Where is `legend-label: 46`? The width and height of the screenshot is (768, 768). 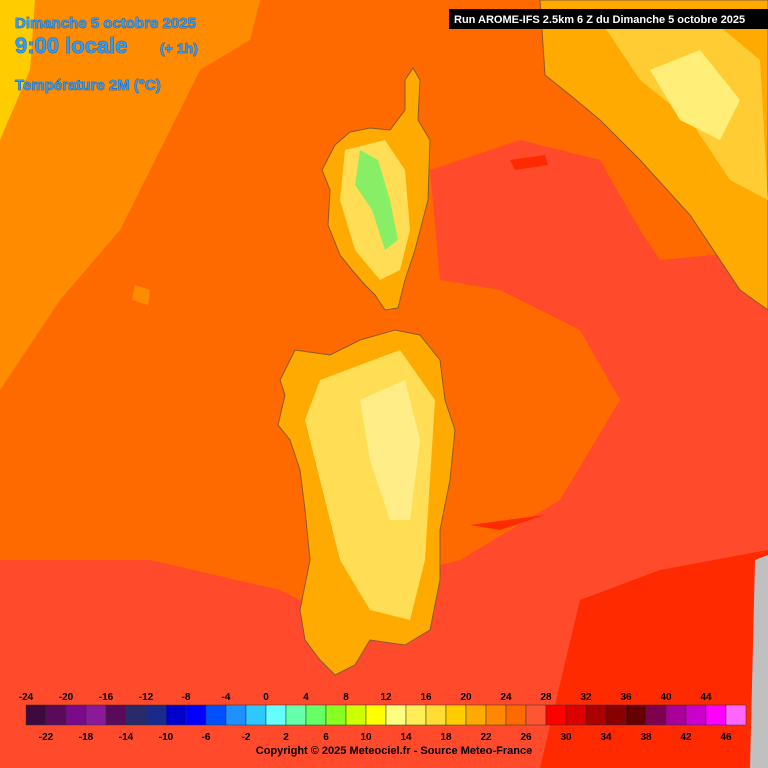 legend-label: 46 is located at coordinates (726, 737).